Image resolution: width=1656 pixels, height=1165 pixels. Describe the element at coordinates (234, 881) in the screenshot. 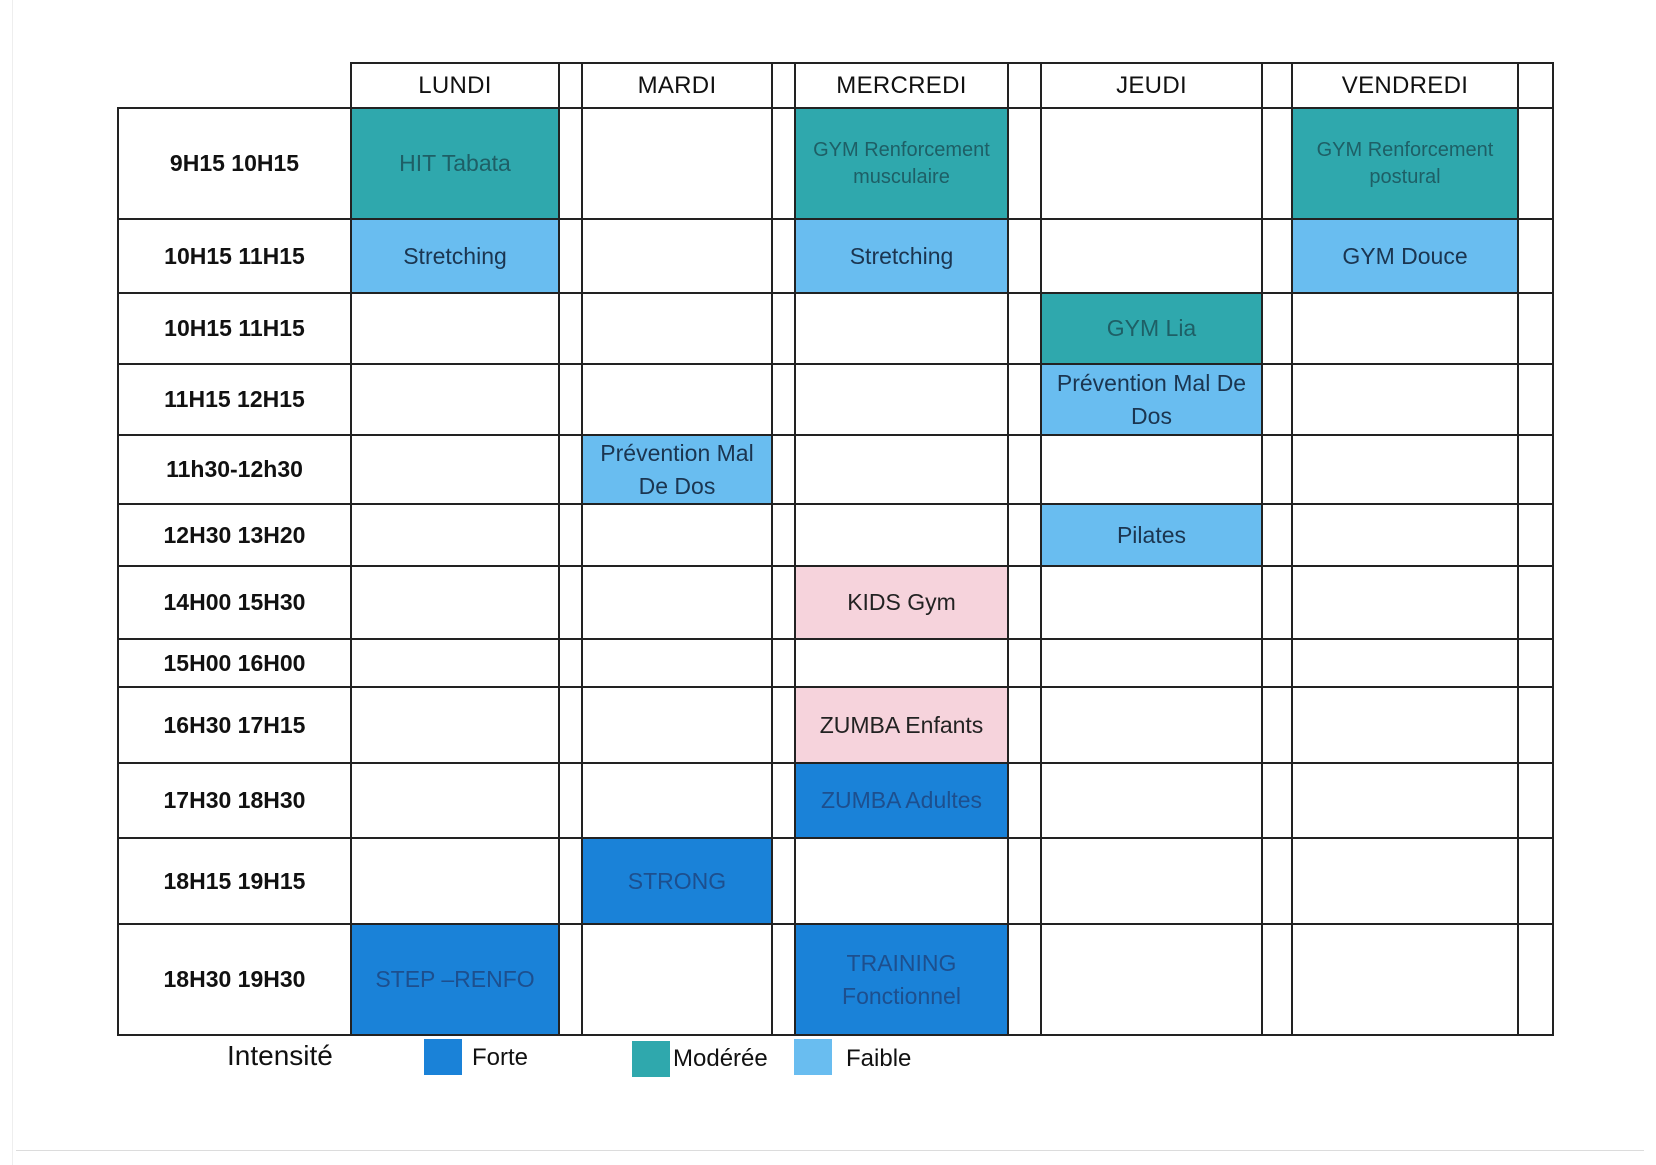

I see `time-slot-label: 18H15 19H15` at that location.